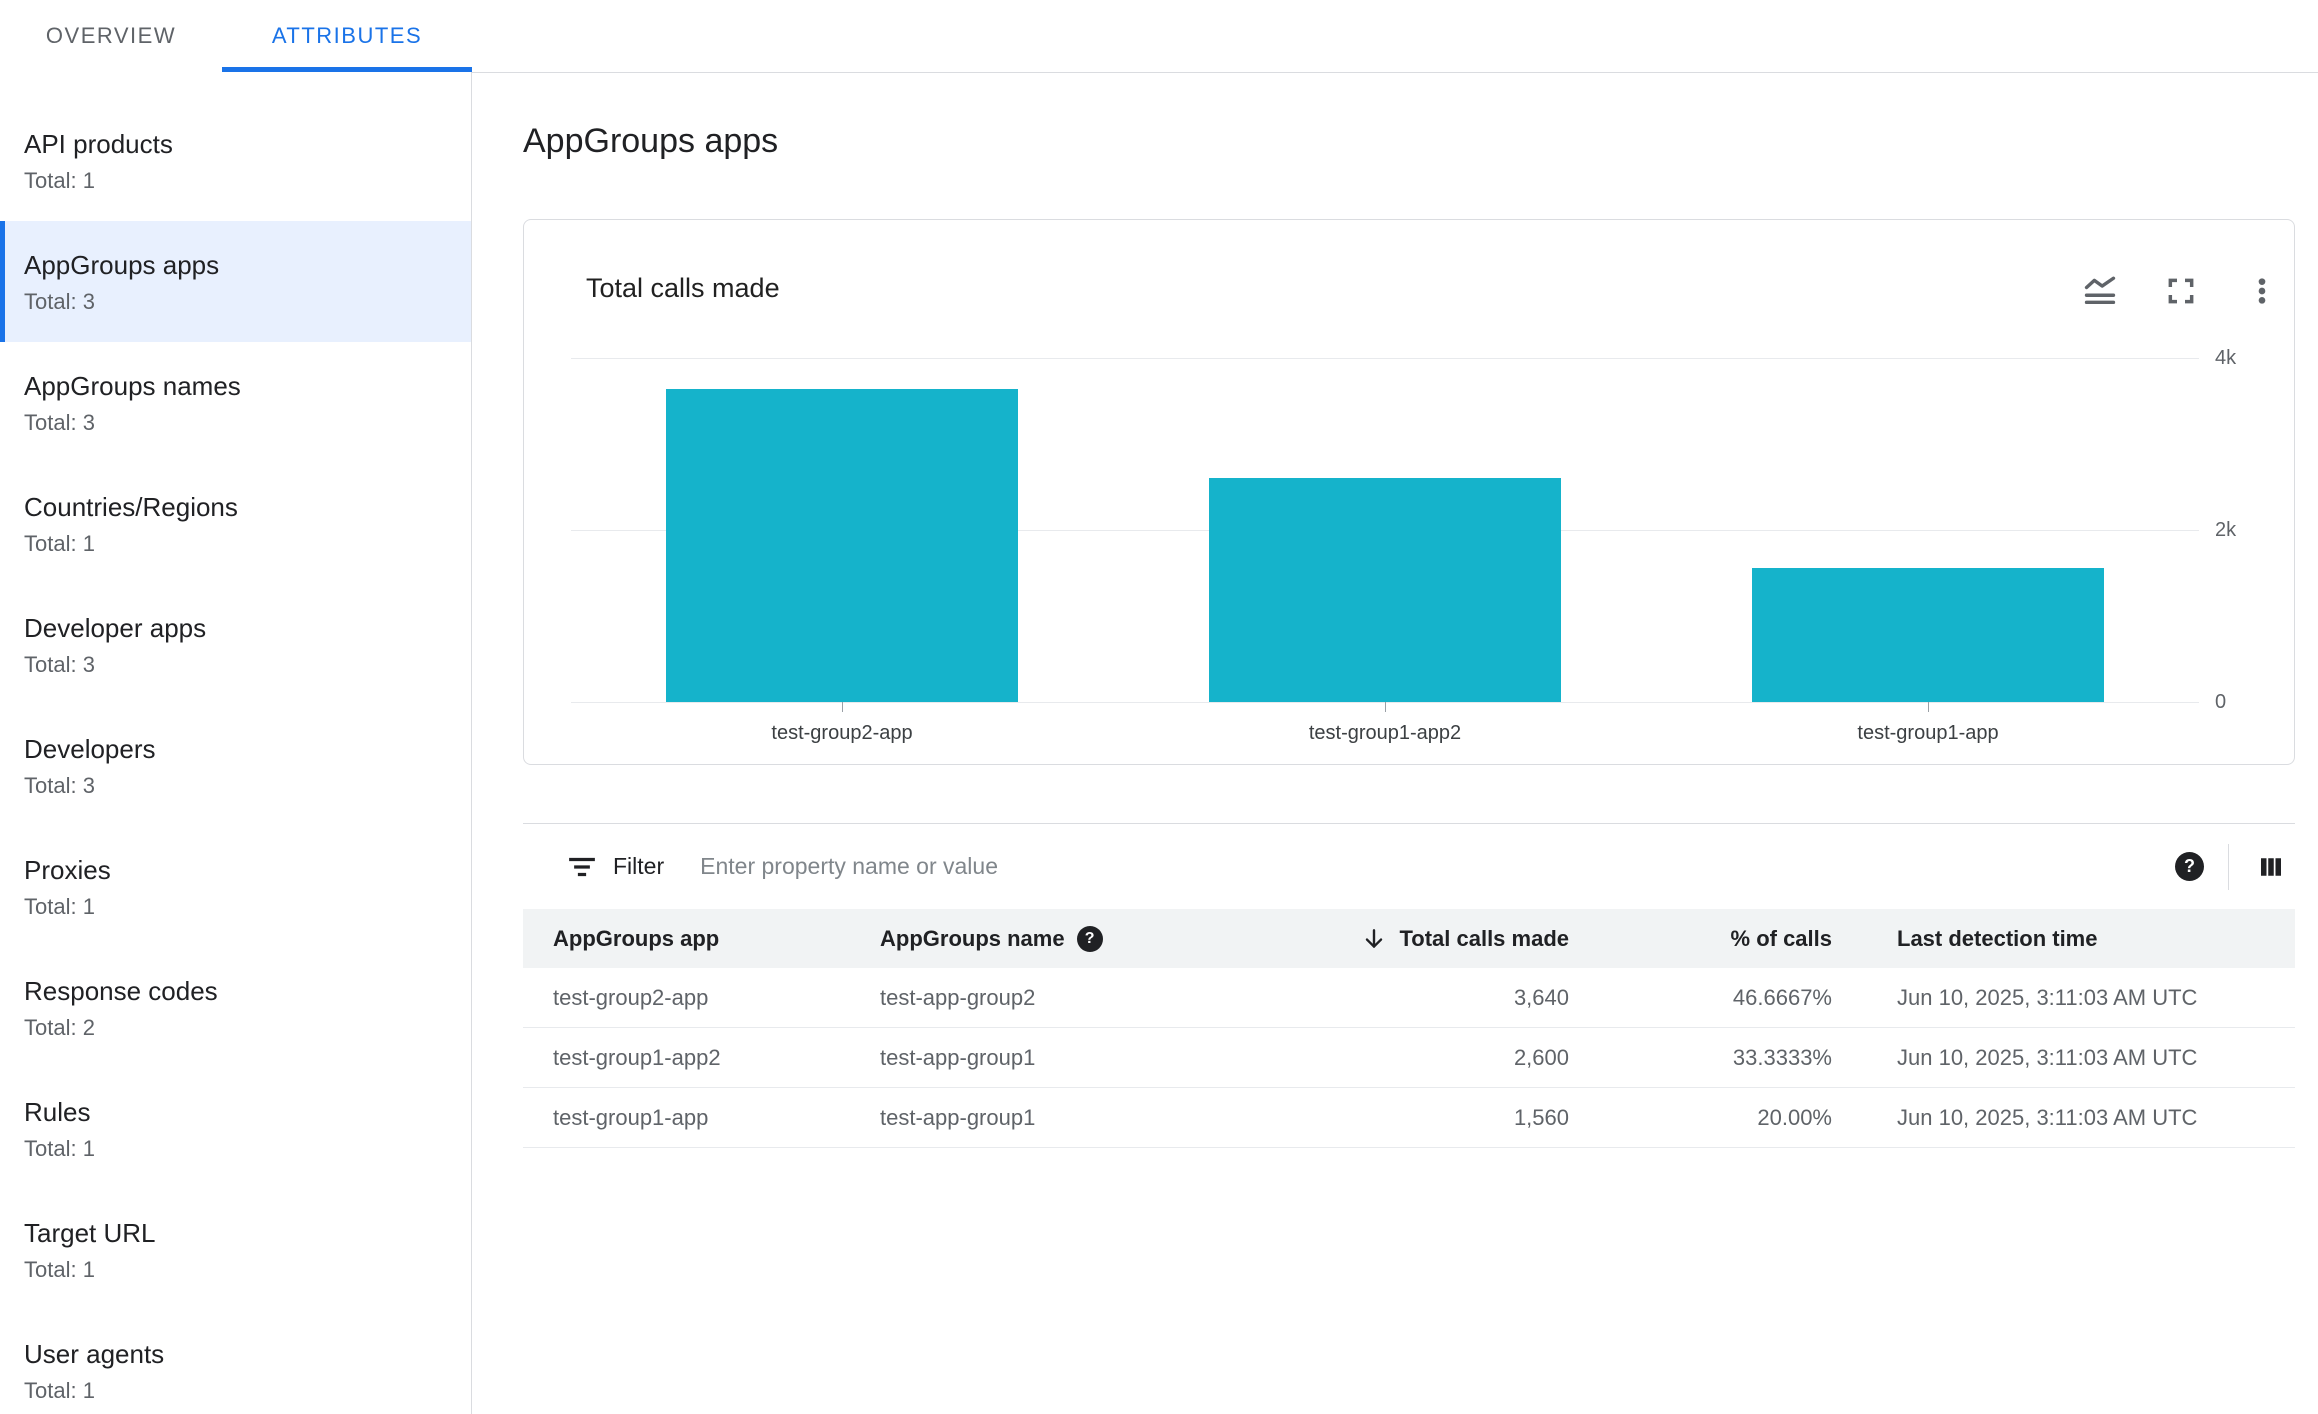  What do you see at coordinates (1782, 1057) in the screenshot?
I see `cell-percent-calls: 33.3333%` at bounding box center [1782, 1057].